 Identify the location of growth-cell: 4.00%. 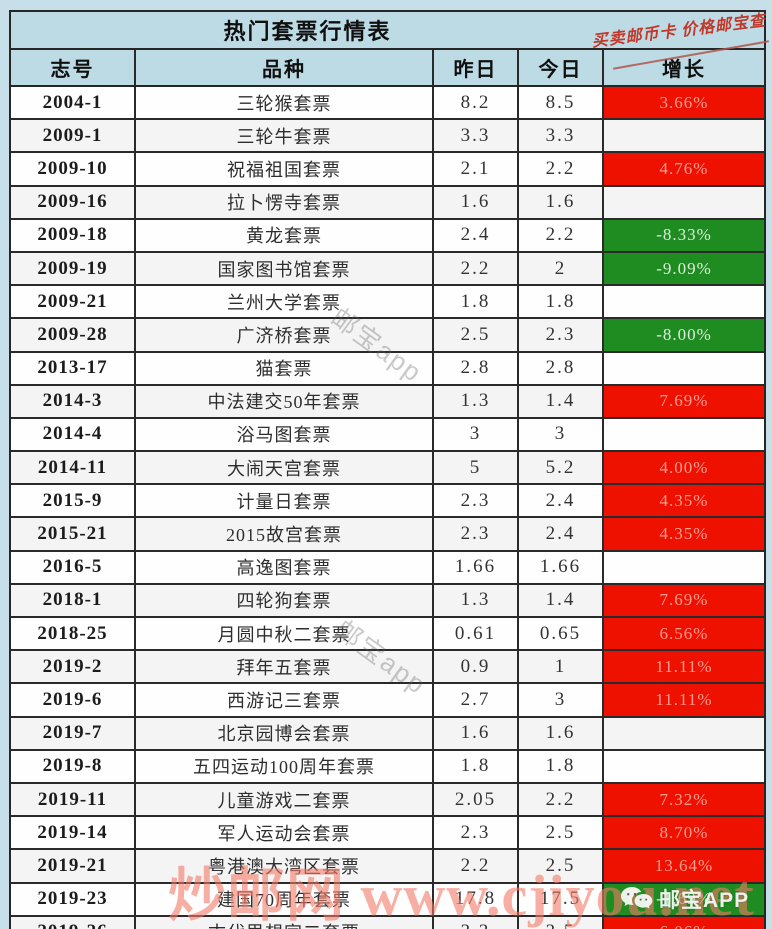
(684, 468).